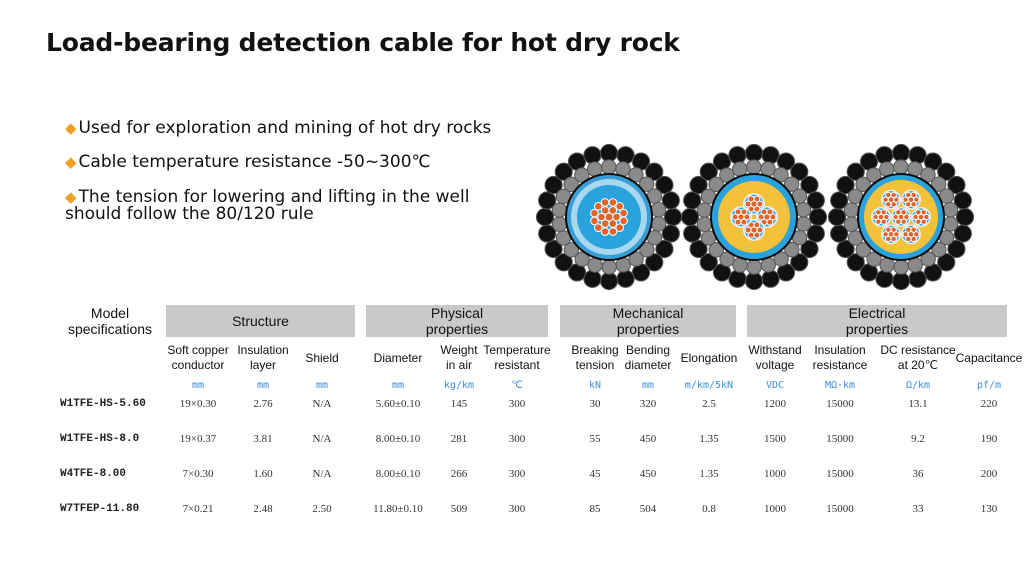 This screenshot has height=572, width=1033. I want to click on table-cell: 2.48, so click(263, 509).